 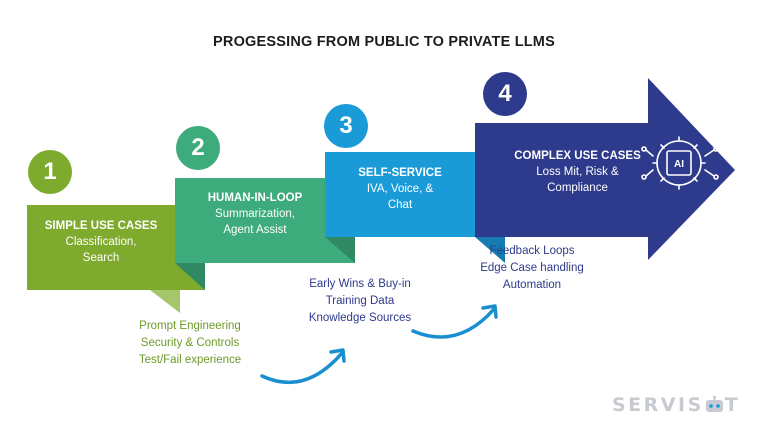 I want to click on page-title: PROGESSING FROM PUBLIC TO PRIVATE LLMS, so click(x=384, y=42).